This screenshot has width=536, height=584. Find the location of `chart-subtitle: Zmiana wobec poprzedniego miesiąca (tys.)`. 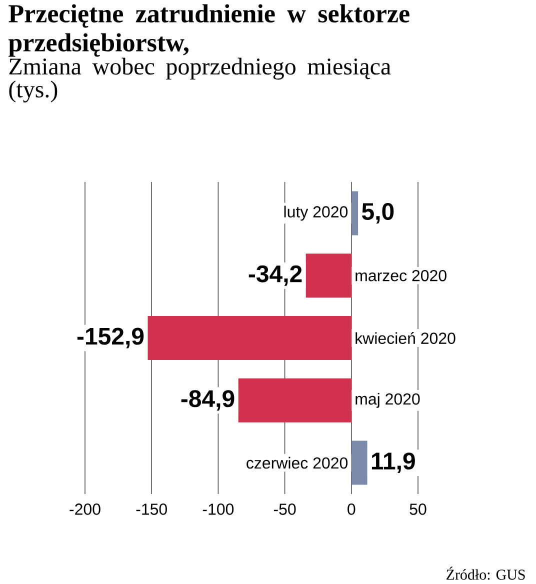

chart-subtitle: Zmiana wobec poprzedniego miesiąca (tys.) is located at coordinates (200, 80).